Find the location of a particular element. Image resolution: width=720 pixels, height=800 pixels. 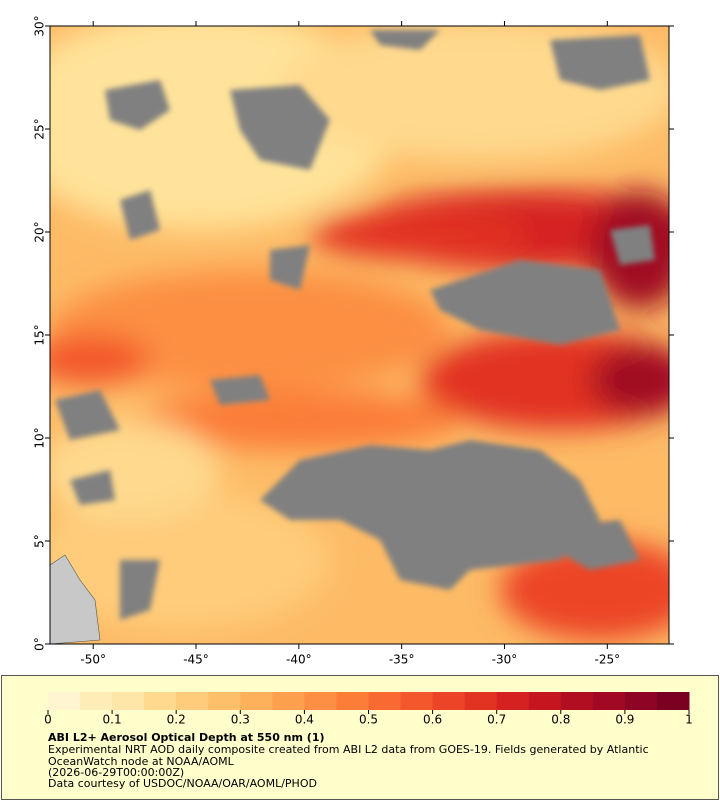

y-tick-label: 10° is located at coordinates (40, 437).